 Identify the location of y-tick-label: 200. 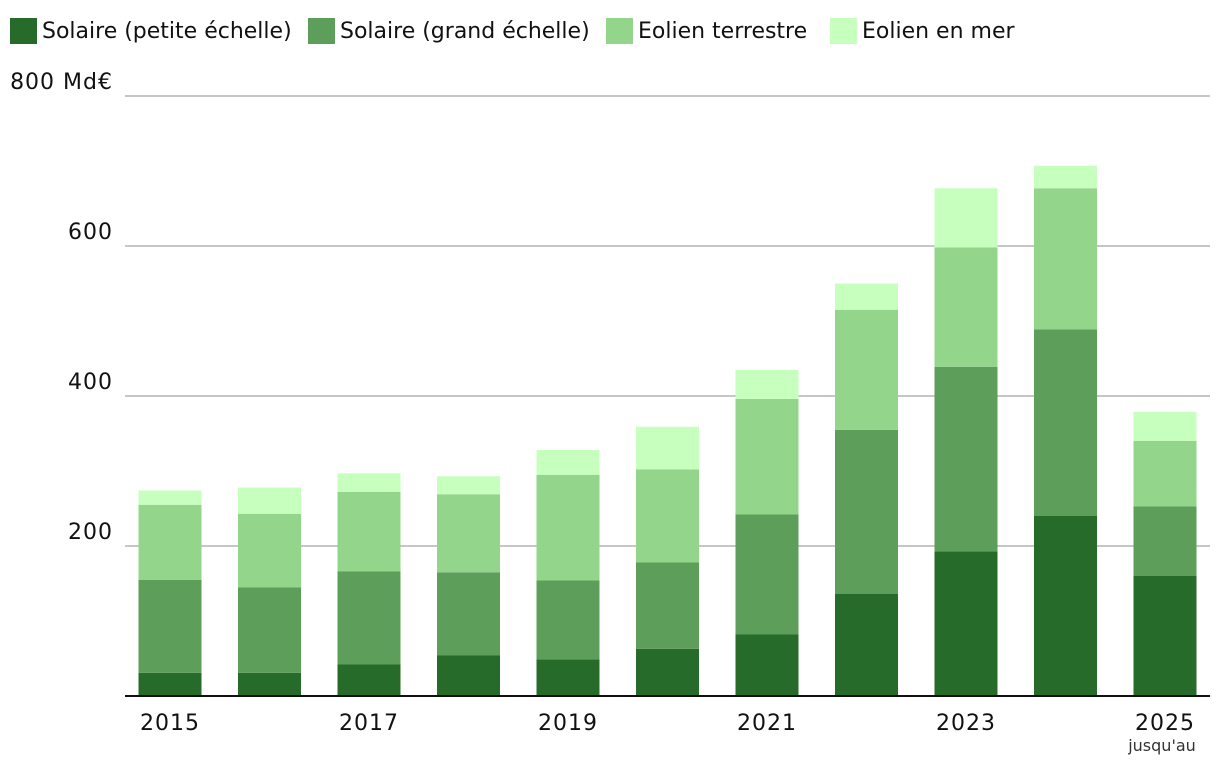
(90, 532).